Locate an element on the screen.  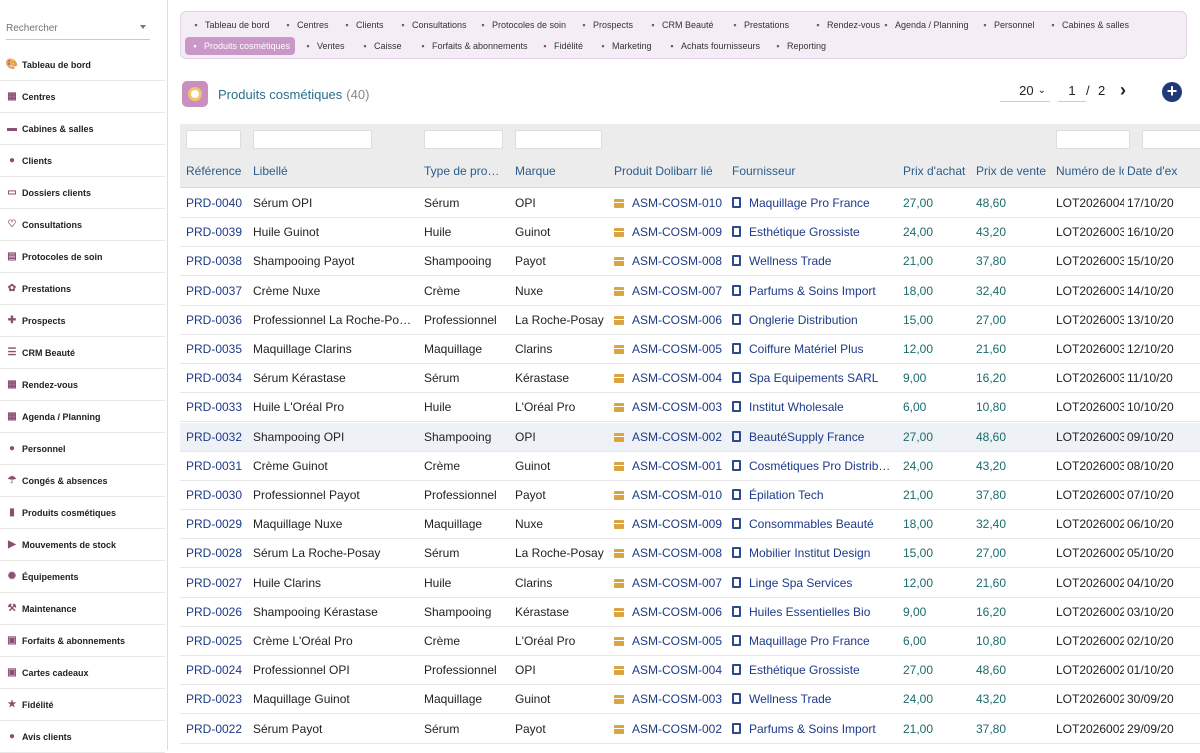
sidebar-item: ★ Fidélité is located at coordinates (82, 705).